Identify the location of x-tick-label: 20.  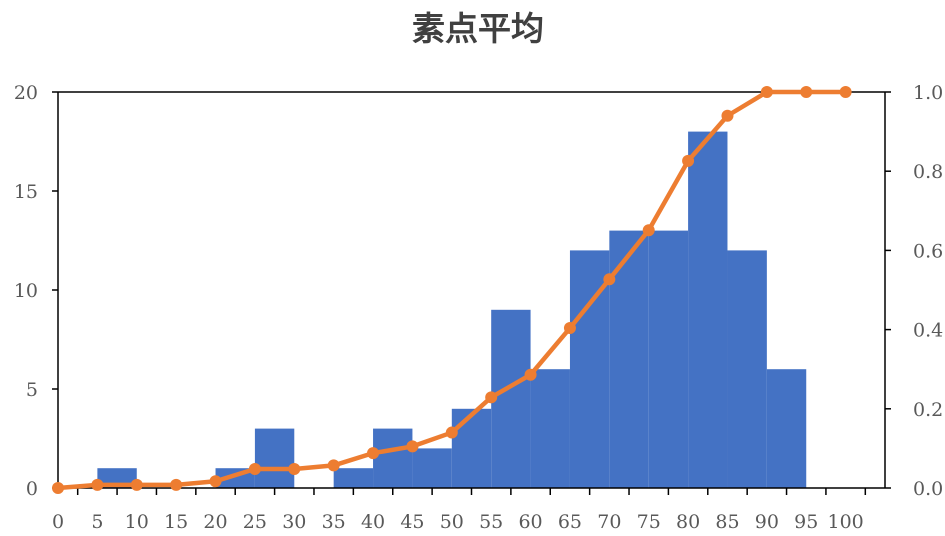
(215, 522).